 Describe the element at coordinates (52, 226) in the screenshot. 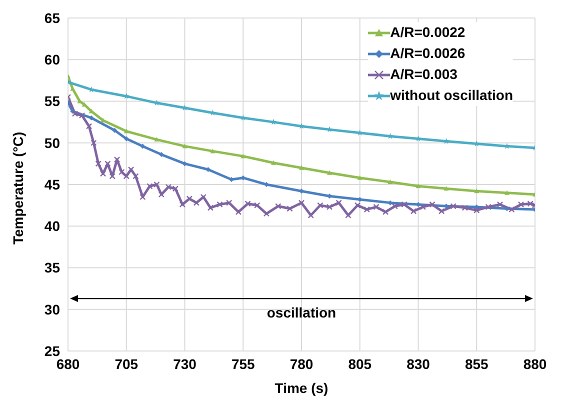

I see `y-tick-label: 40` at that location.